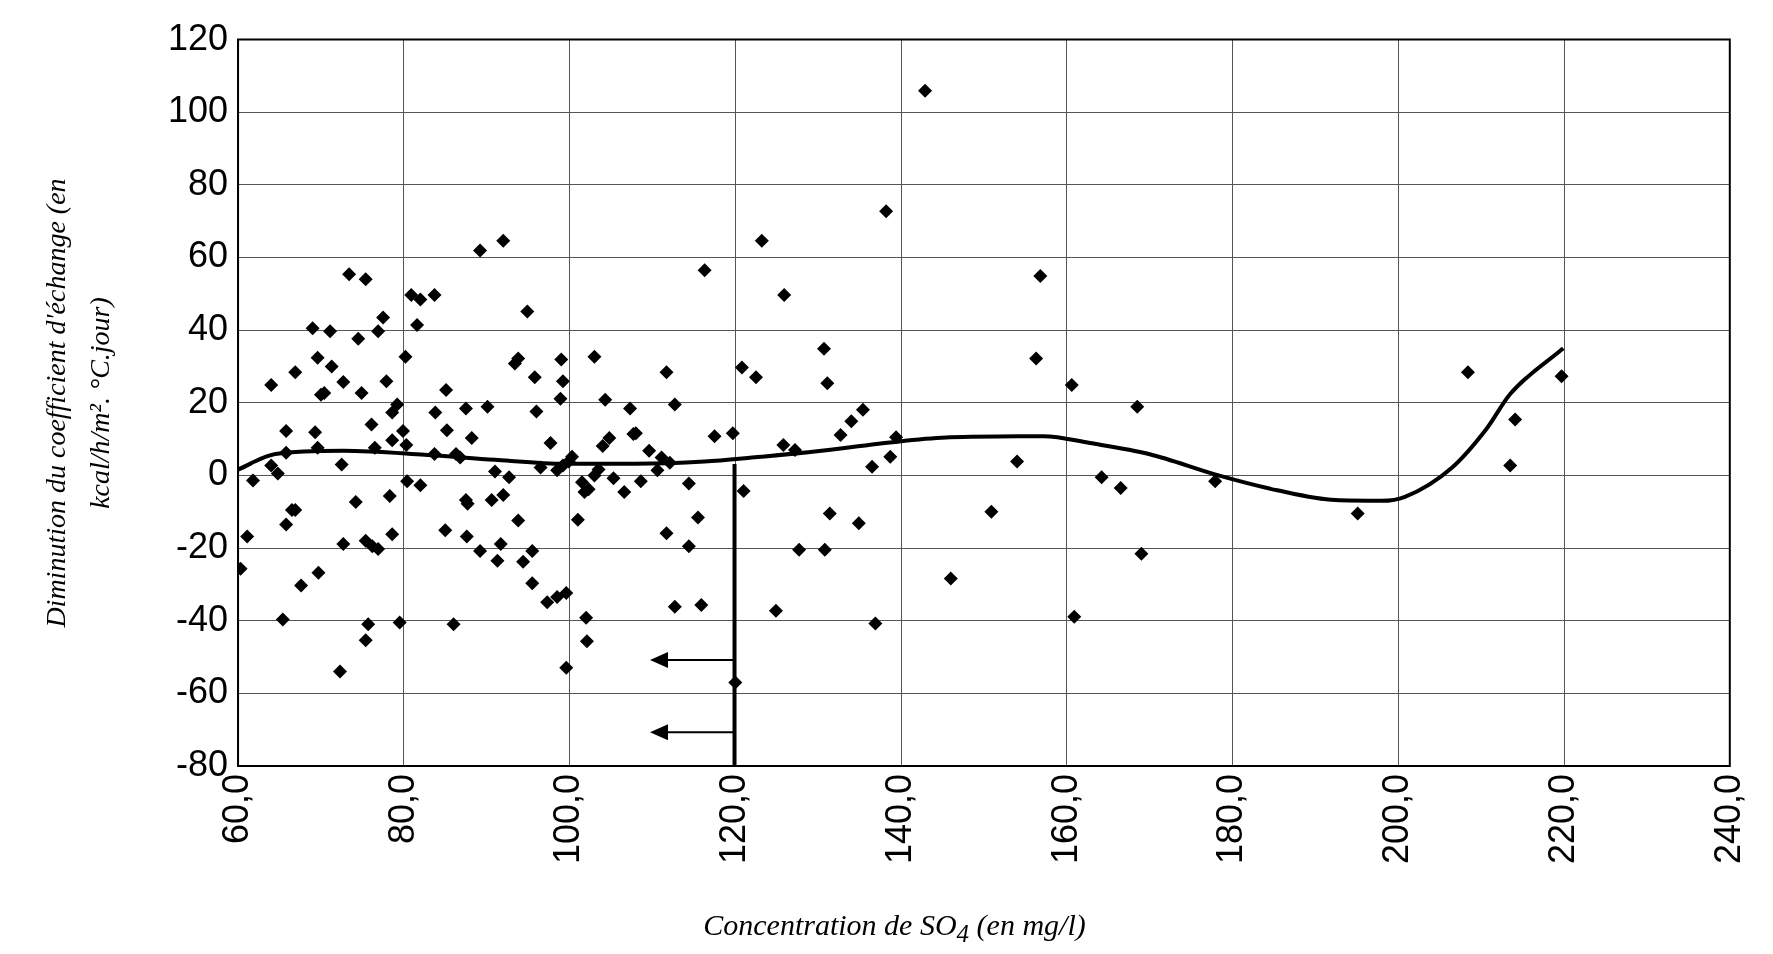 The width and height of the screenshot is (1773, 954). Describe the element at coordinates (1561, 819) in the screenshot. I see `x-tick-label: 220,0` at that location.